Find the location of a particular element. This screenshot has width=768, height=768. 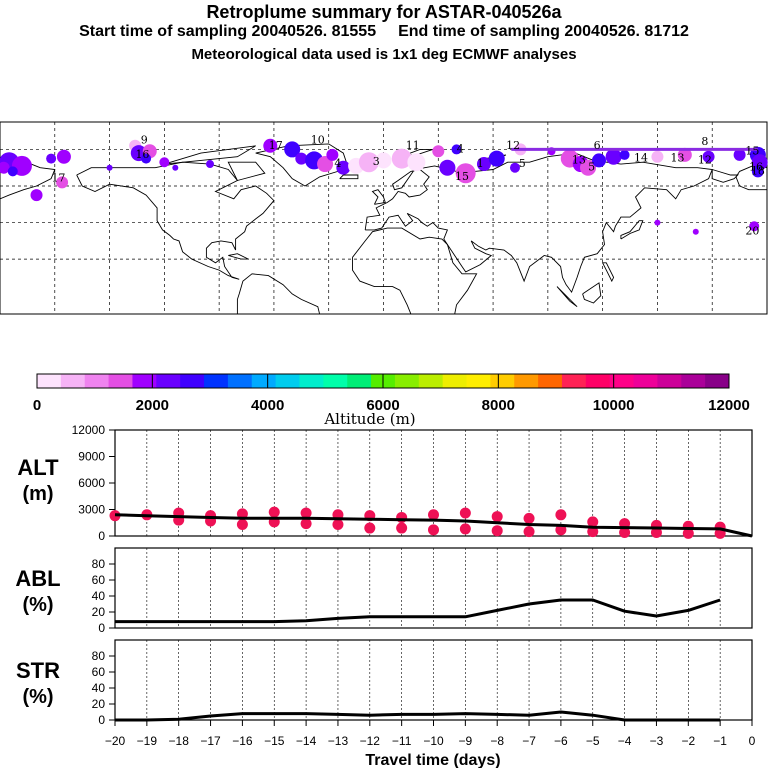

x-tick-label: −1 is located at coordinates (720, 741).